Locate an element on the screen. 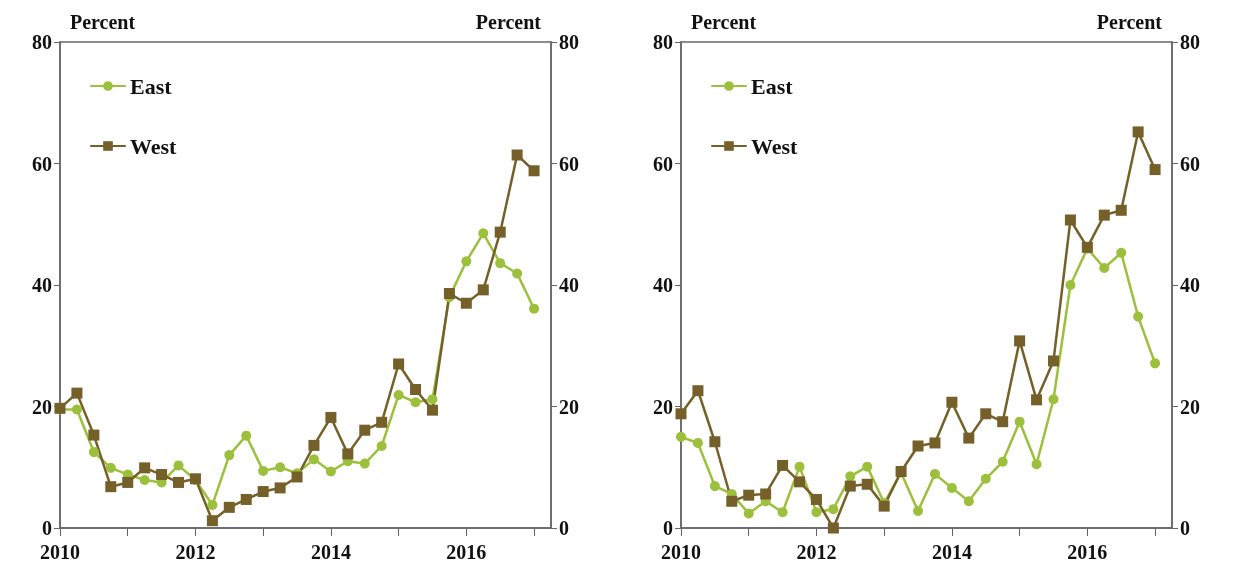 Image resolution: width=1259 pixels, height=584 pixels. y2-tick-label: 80 is located at coordinates (569, 42).